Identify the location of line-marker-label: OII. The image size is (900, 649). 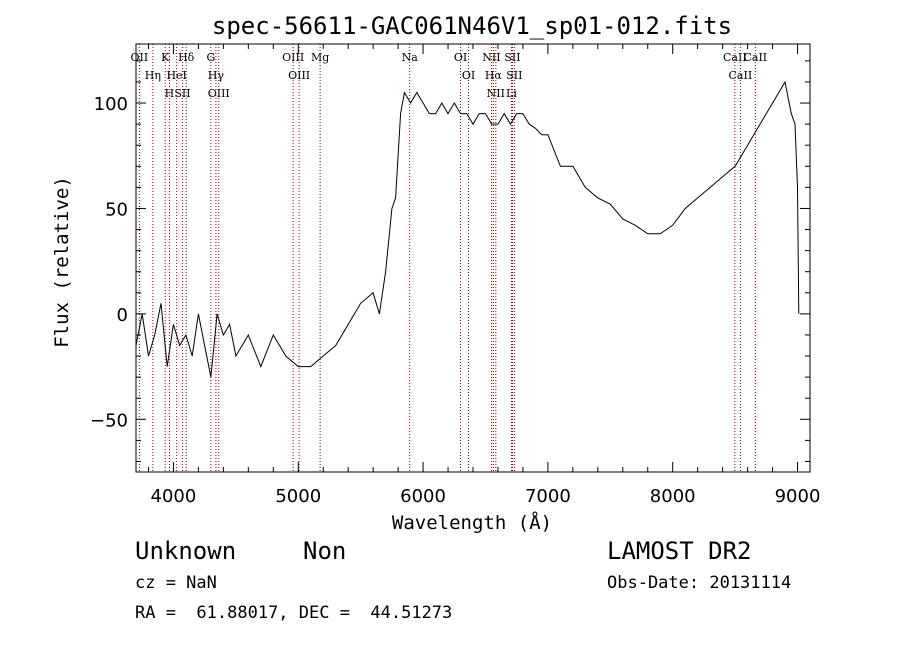
(140, 57).